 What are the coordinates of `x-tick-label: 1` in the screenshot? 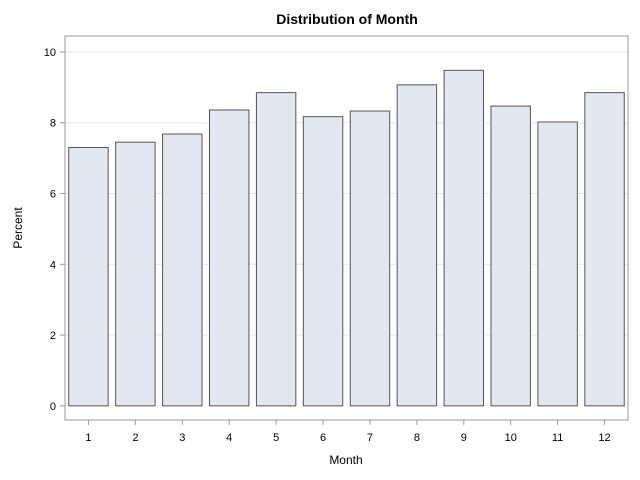 It's located at (88, 438).